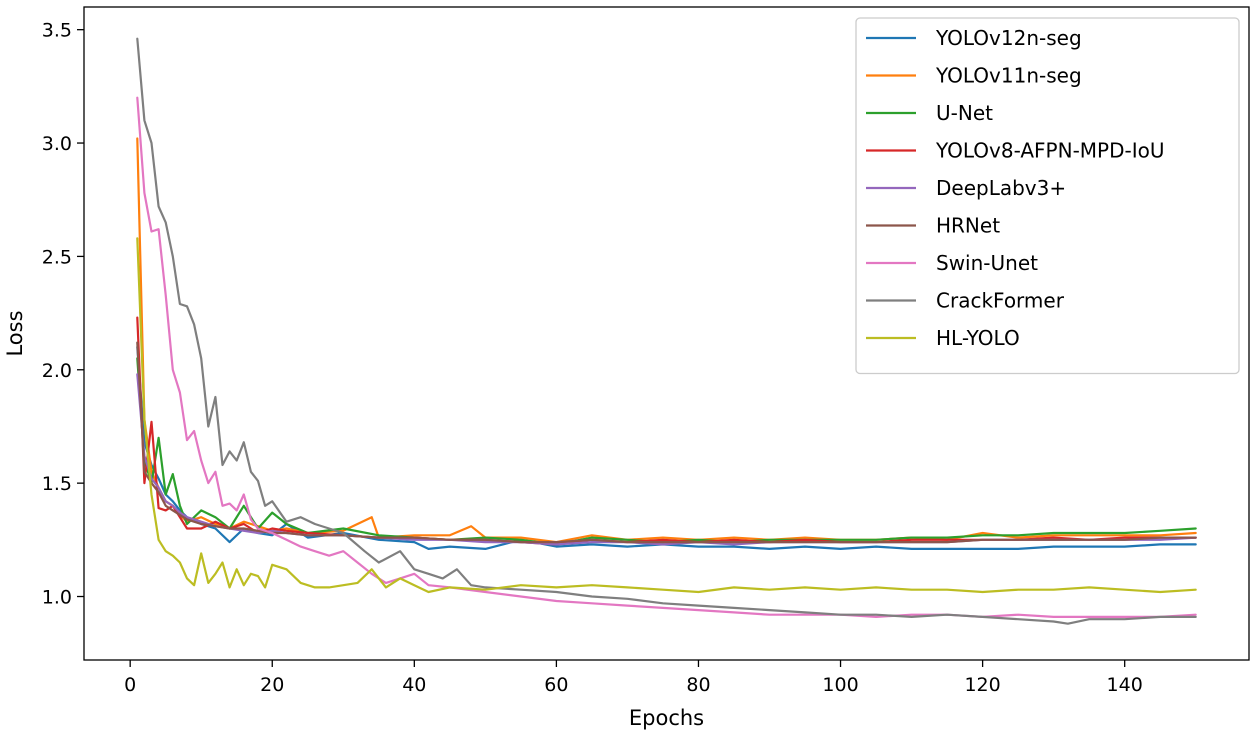 The width and height of the screenshot is (1255, 734). What do you see at coordinates (633, 678) in the screenshot?
I see `x-axis-ticks: 0 20 40 60 80 100 120 140` at bounding box center [633, 678].